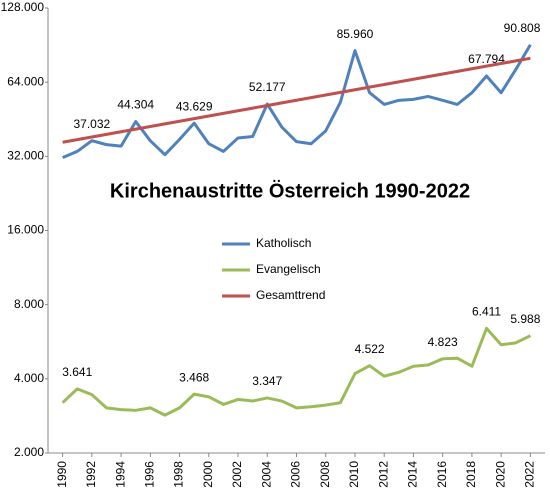  What do you see at coordinates (77, 372) in the screenshot?
I see `data-label: 3.641` at bounding box center [77, 372].